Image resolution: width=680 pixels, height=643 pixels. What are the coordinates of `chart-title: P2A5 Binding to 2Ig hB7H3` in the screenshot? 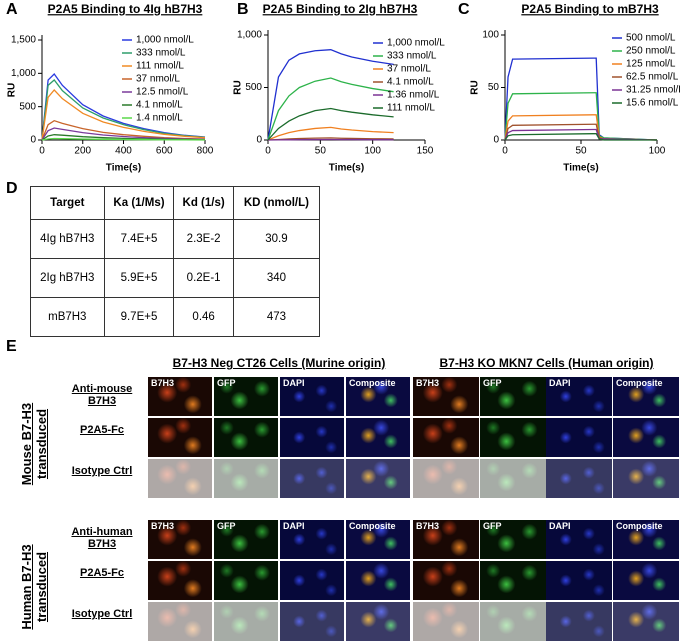 It's located at (340, 9).